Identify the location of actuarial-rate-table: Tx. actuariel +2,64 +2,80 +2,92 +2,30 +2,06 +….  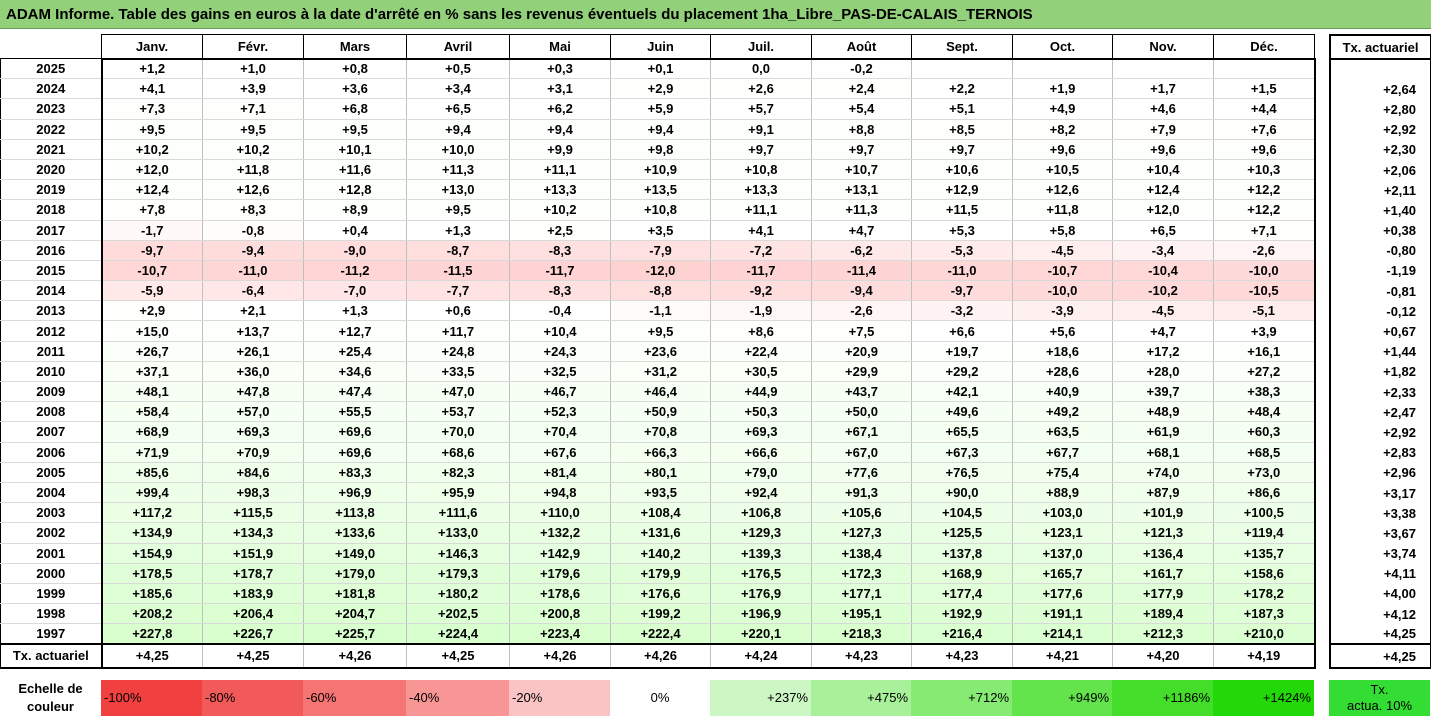
(1380, 352).